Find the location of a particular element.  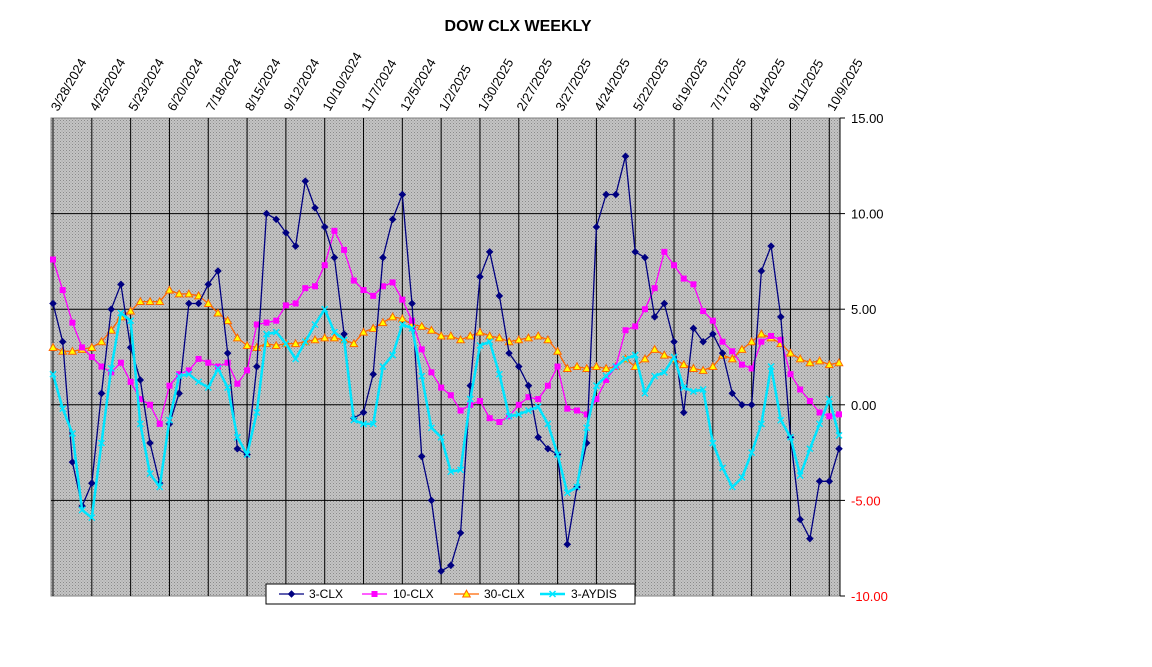

y-tick-label: -5.00 is located at coordinates (866, 500).